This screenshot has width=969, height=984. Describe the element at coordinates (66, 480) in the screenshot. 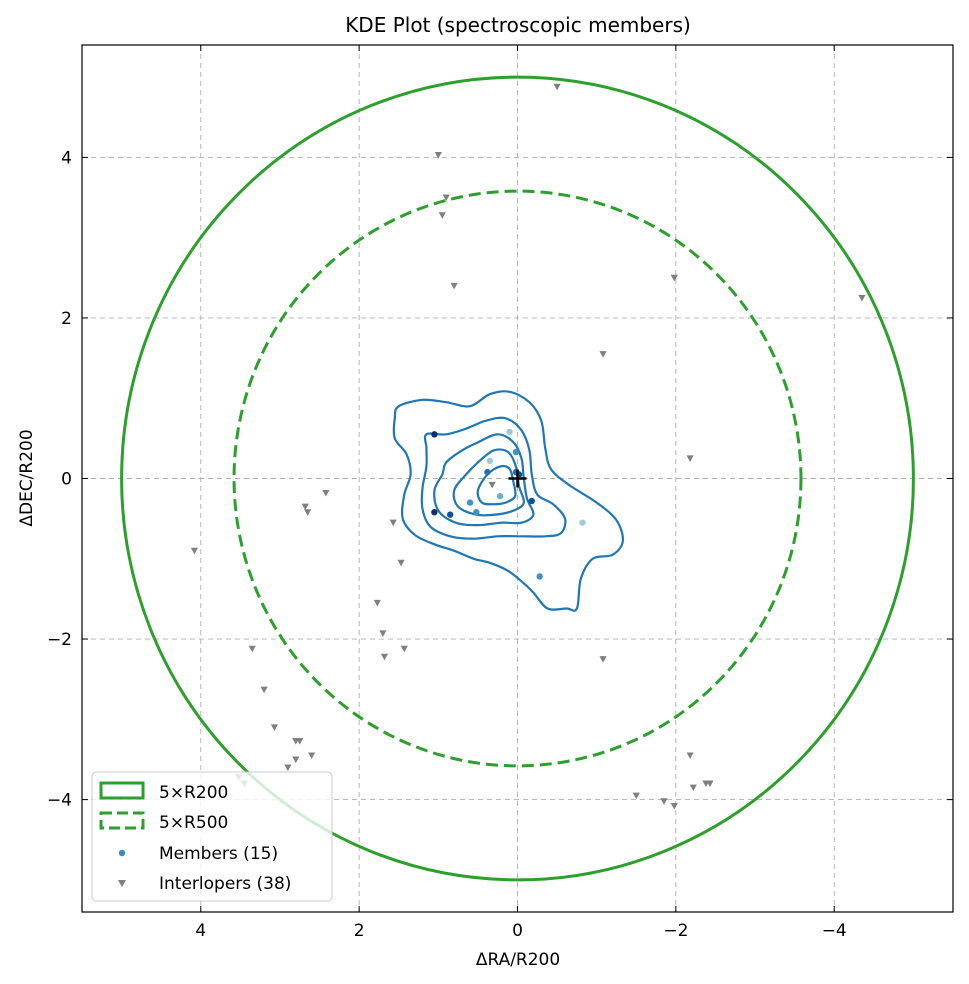

I see `y-tick-label: 0` at that location.